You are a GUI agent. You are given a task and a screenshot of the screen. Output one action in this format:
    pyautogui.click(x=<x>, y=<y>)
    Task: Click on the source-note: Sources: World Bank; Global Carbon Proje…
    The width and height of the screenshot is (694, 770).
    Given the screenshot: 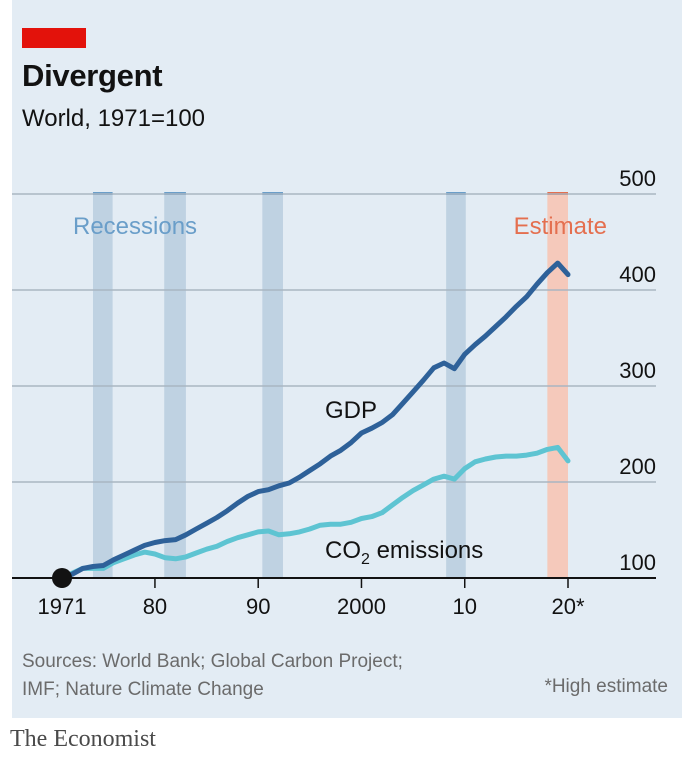 What is the action you would take?
    pyautogui.click(x=212, y=676)
    